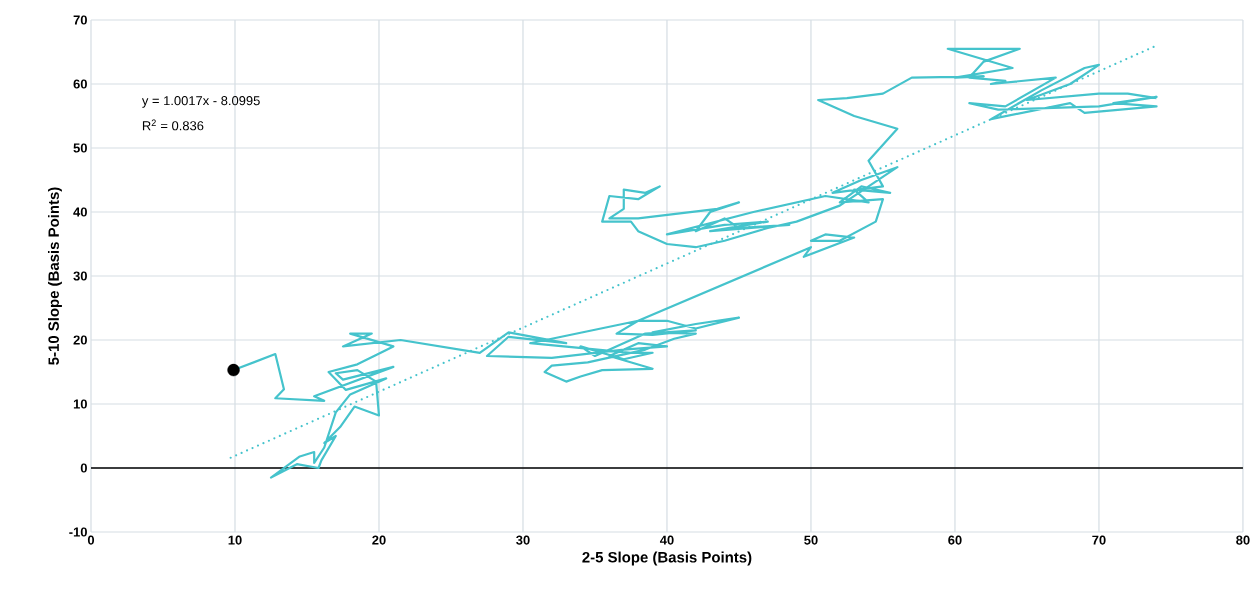 This screenshot has height=609, width=1259. Describe the element at coordinates (667, 558) in the screenshot. I see `x-axis-title: 2-5 Slope (Basis Points)` at that location.